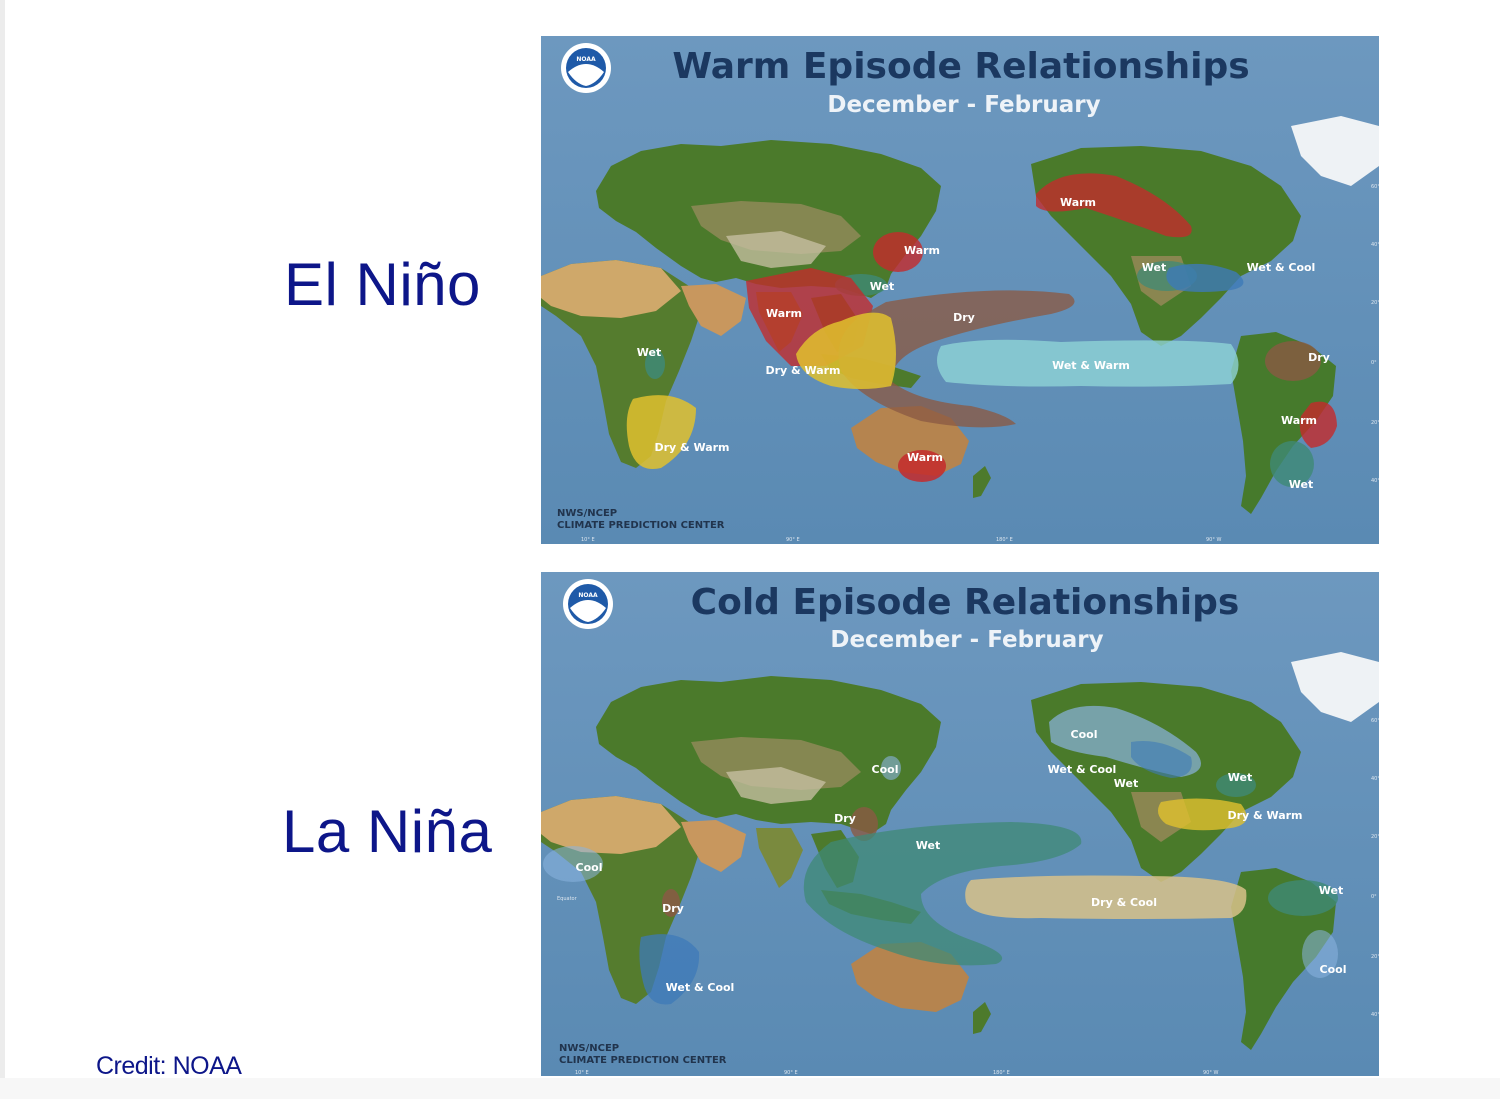  Describe the element at coordinates (1318, 424) in the screenshot. I see `region-warm-southbrazil` at that location.